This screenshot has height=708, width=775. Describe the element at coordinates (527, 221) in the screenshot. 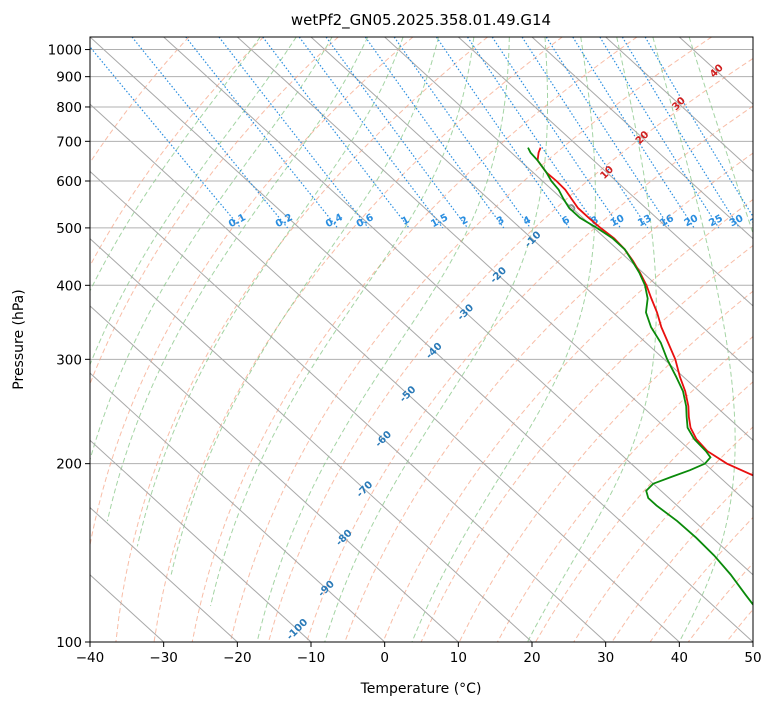

I see `mixing-ratio-label: 4` at that location.